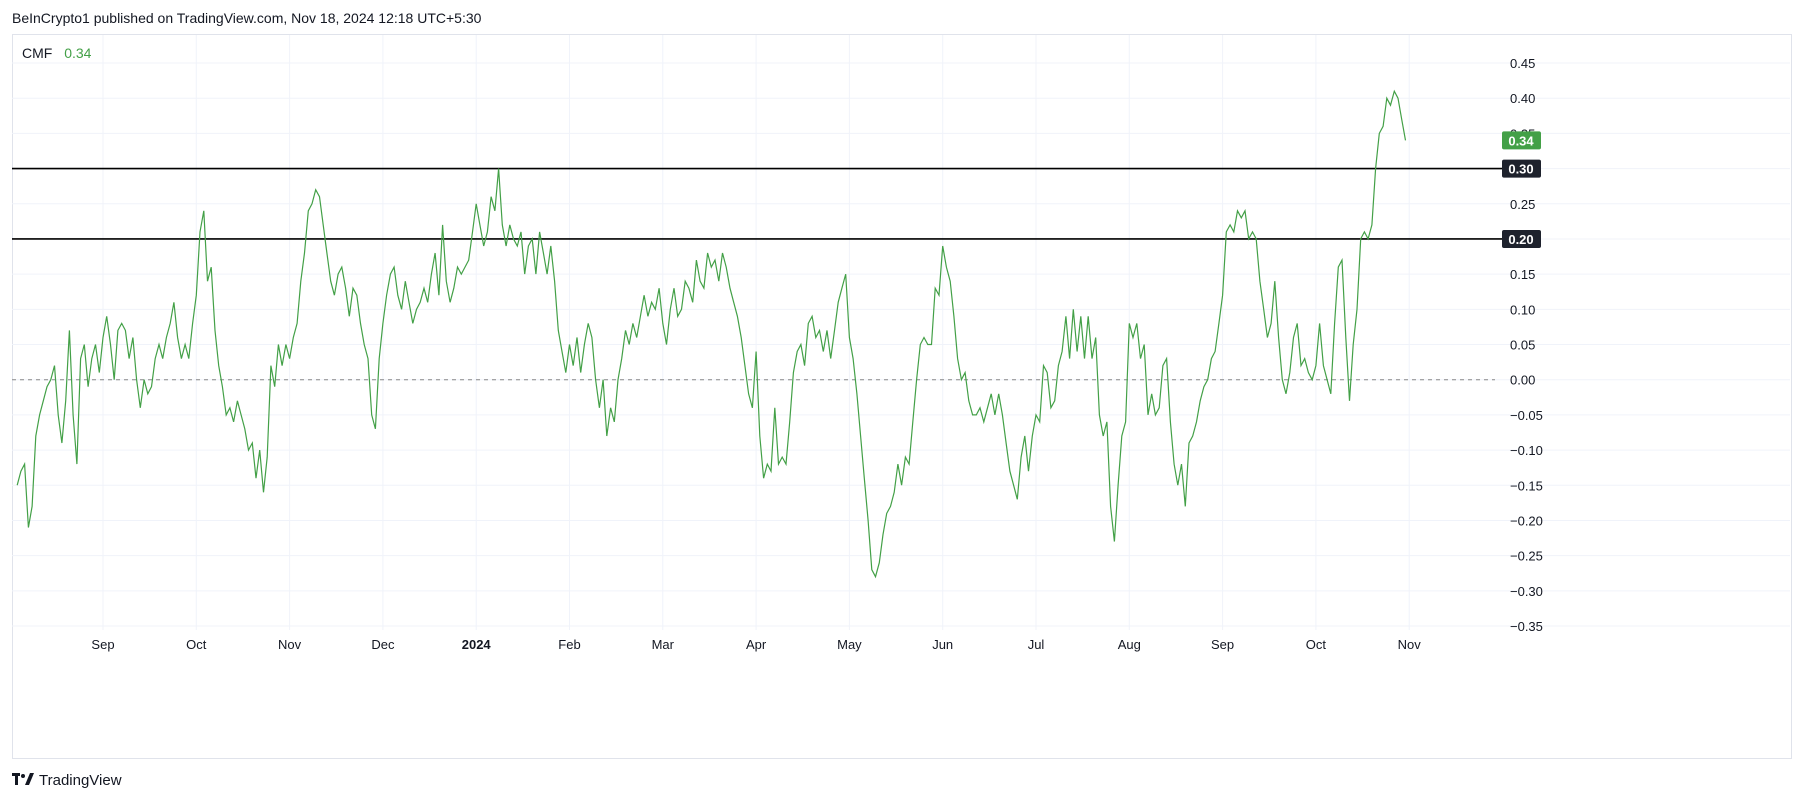 The image size is (1805, 803). I want to click on x-tick-label: May, so click(849, 644).